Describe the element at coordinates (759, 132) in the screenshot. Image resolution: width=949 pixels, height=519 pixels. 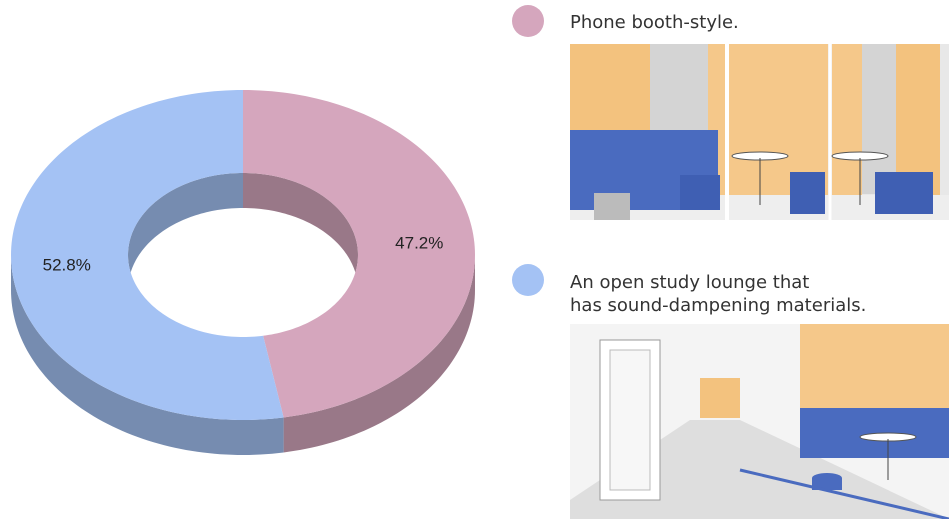
I see `illustration-booths` at that location.